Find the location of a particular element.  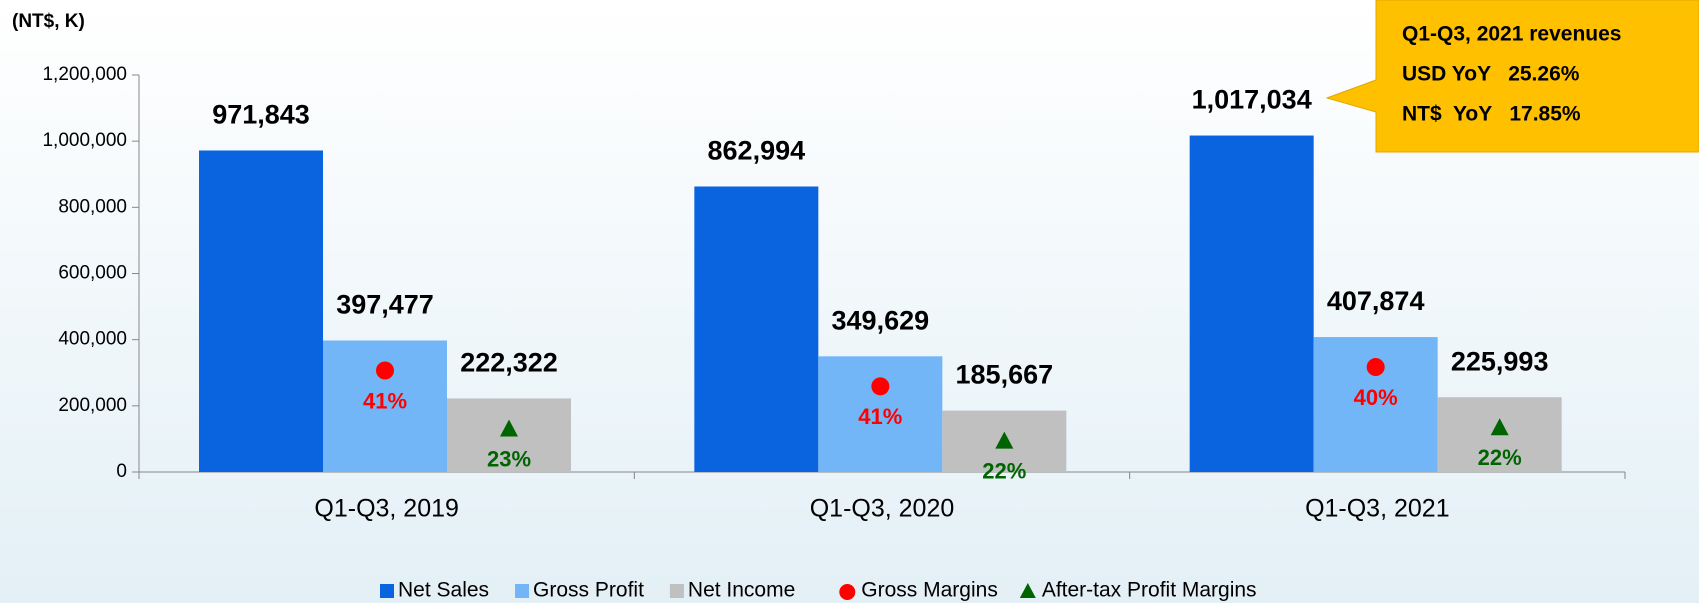

callout-text: USD YoY 25.26% is located at coordinates (1491, 74).